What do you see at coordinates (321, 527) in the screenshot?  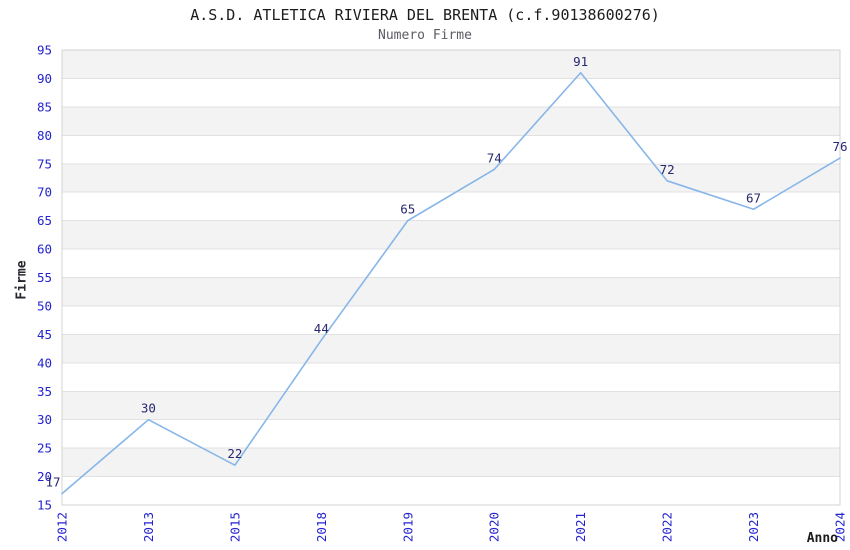 I see `x-tick-label: 2018` at bounding box center [321, 527].